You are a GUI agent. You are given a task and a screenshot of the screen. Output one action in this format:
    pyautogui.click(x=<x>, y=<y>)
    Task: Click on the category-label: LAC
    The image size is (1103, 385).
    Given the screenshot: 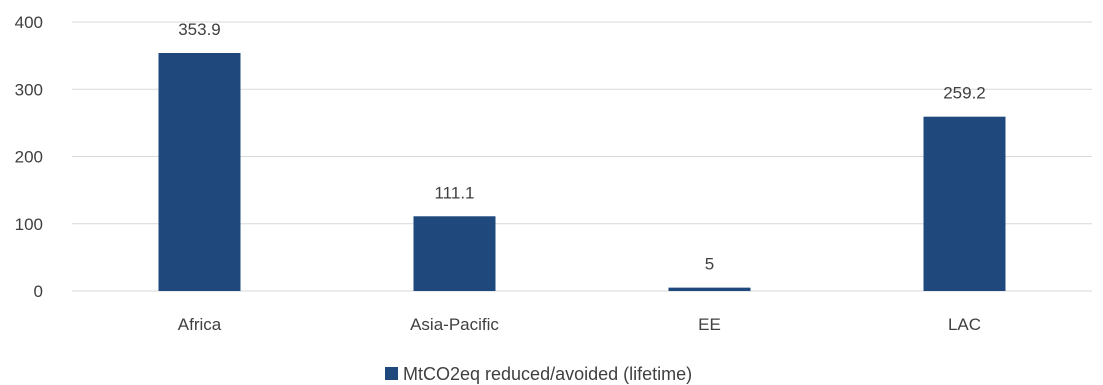 What is the action you would take?
    pyautogui.click(x=964, y=324)
    